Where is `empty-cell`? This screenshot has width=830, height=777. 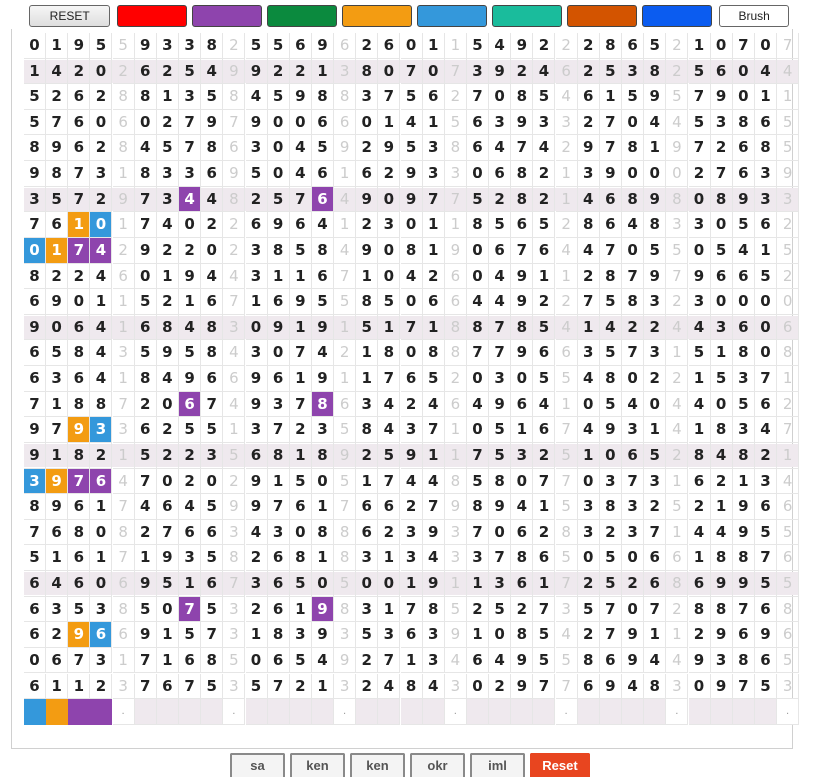 empty-cell is located at coordinates (278, 712).